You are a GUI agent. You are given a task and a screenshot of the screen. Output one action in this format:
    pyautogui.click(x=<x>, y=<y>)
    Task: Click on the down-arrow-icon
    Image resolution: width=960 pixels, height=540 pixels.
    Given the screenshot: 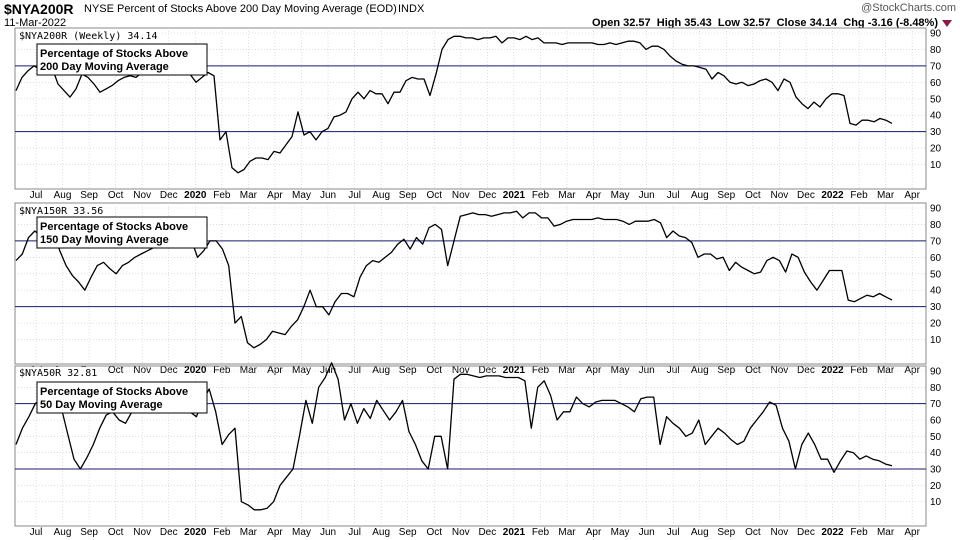 What is the action you would take?
    pyautogui.click(x=947, y=23)
    